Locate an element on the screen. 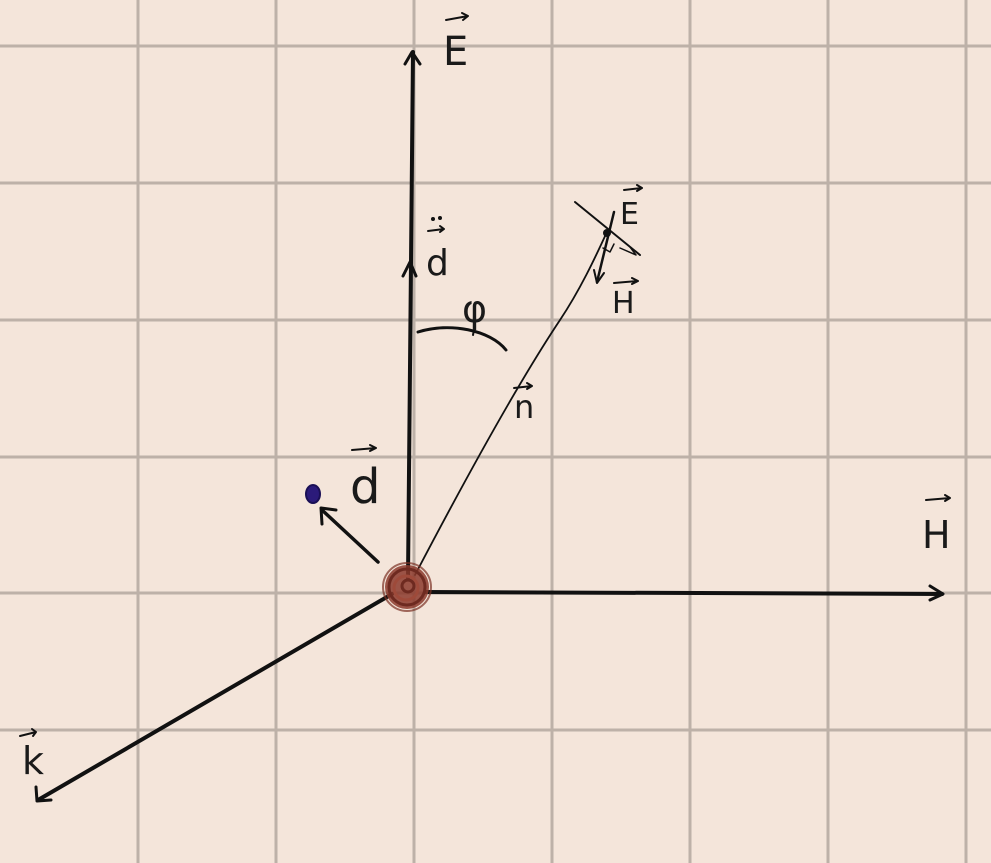 The height and width of the screenshot is (863, 991). charge-origin is located at coordinates (407, 587).